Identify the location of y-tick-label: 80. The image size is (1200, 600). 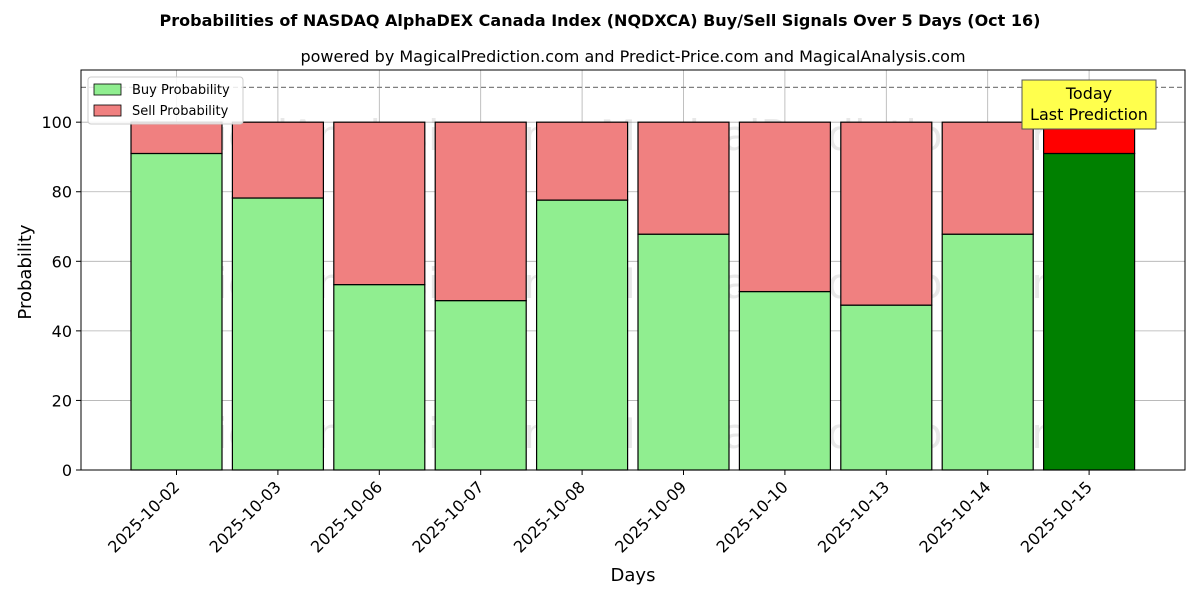
(62, 192).